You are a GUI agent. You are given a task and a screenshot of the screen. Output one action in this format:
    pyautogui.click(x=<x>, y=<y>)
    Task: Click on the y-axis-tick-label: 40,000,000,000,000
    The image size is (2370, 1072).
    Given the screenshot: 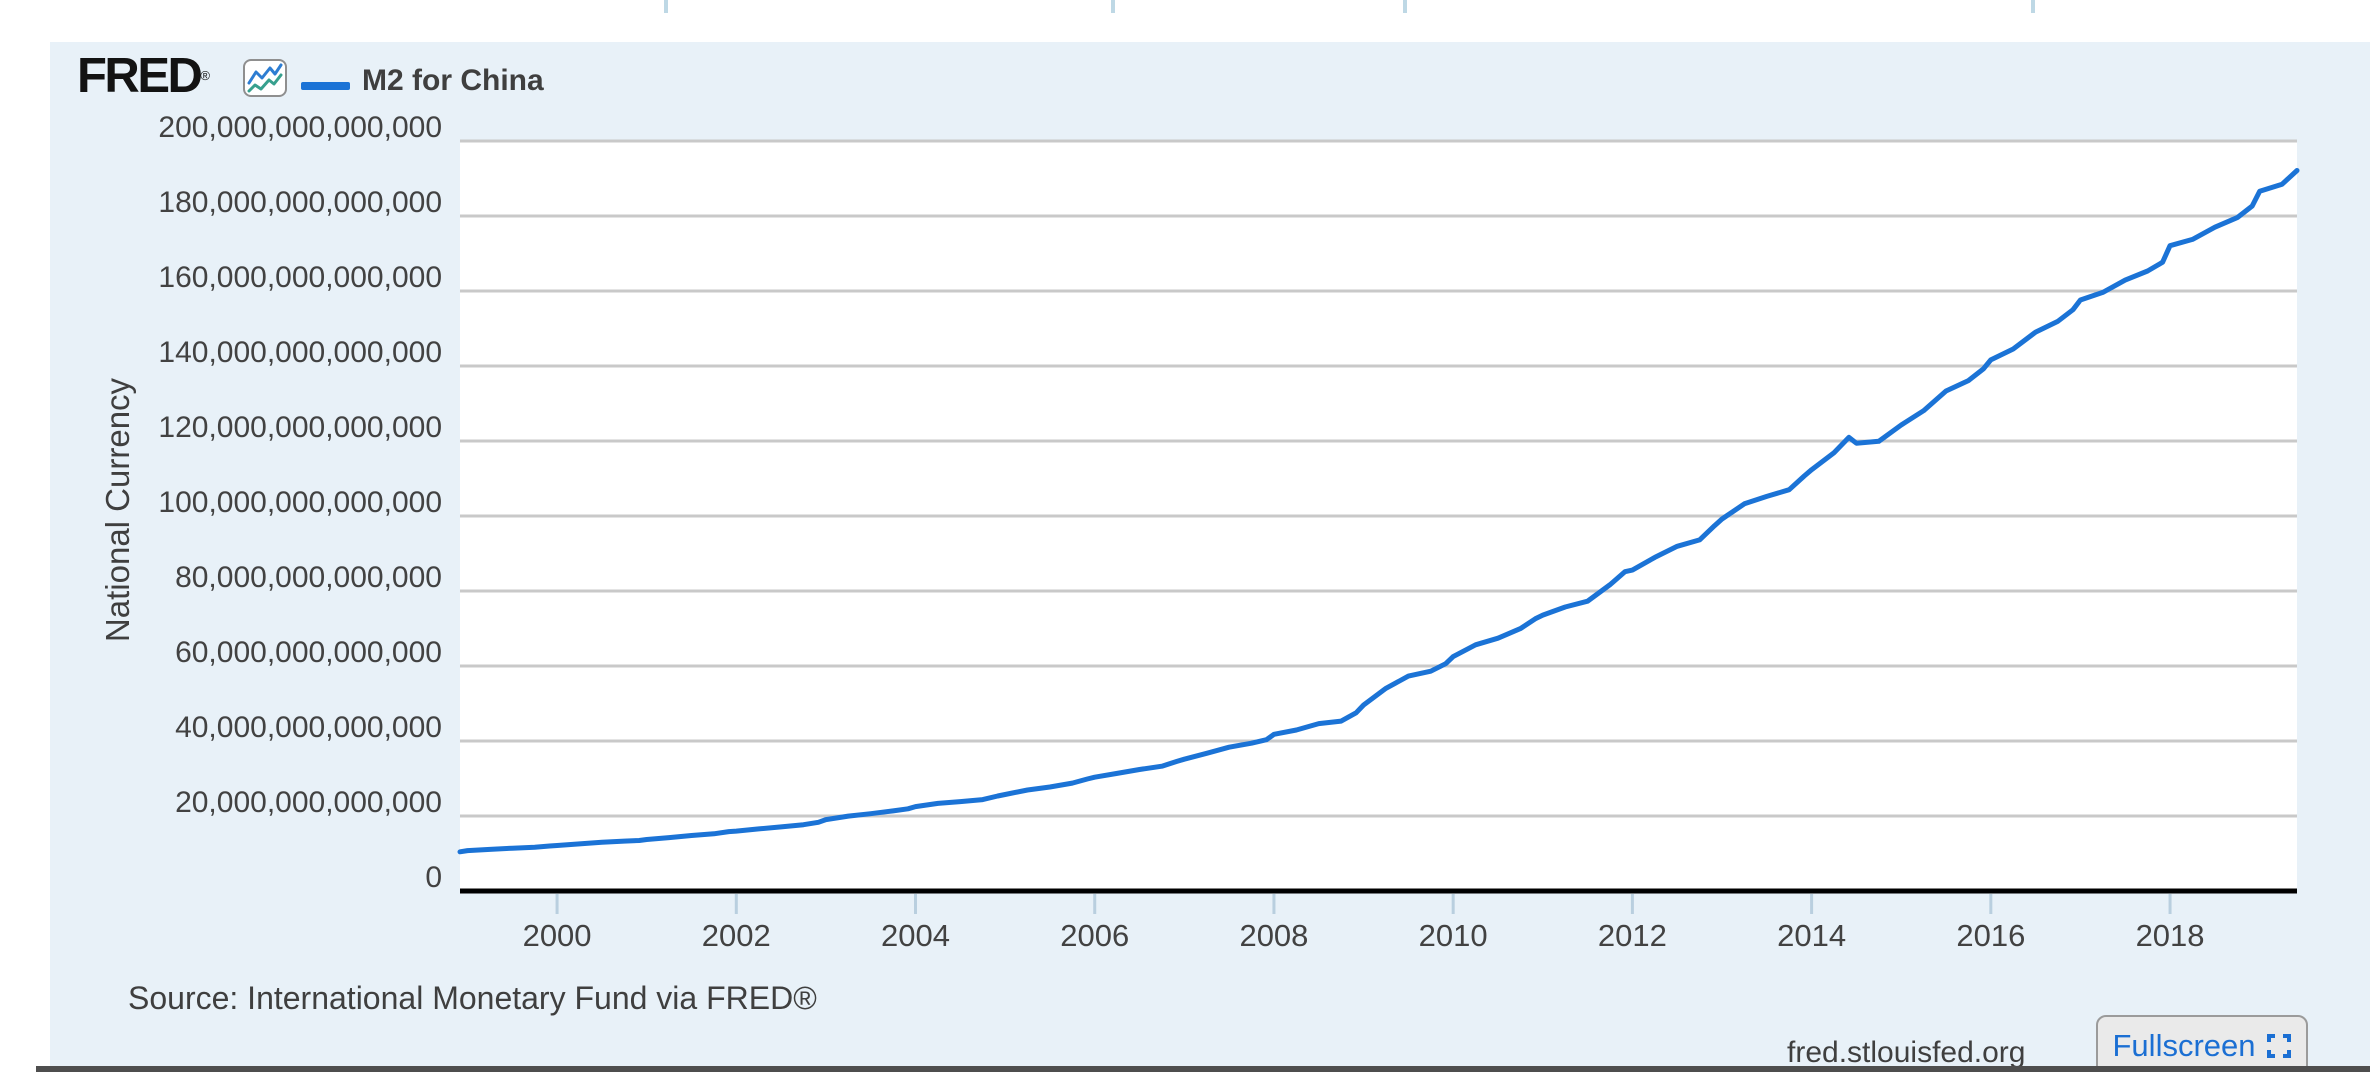 What is the action you would take?
    pyautogui.click(x=308, y=727)
    